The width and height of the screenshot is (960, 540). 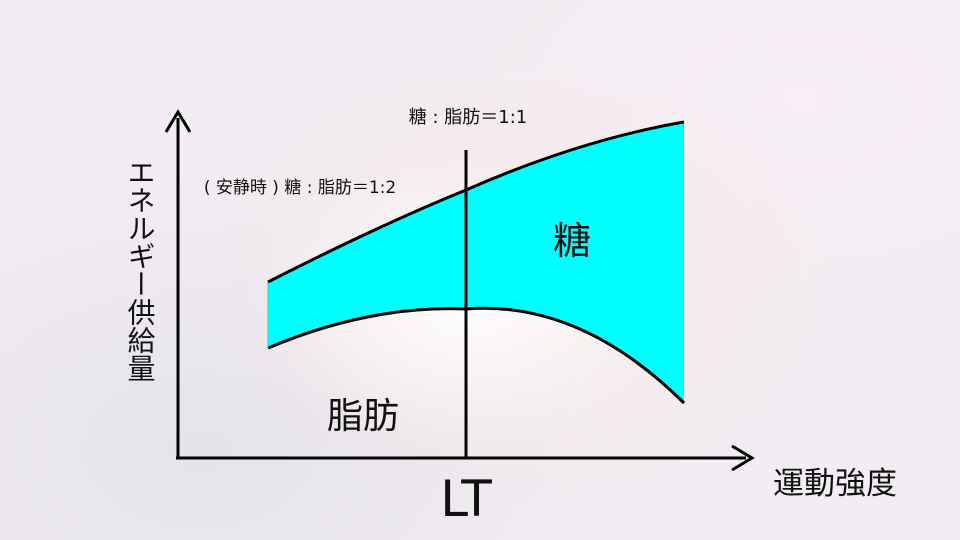 I want to click on fat-label: 脂肪, so click(x=363, y=416).